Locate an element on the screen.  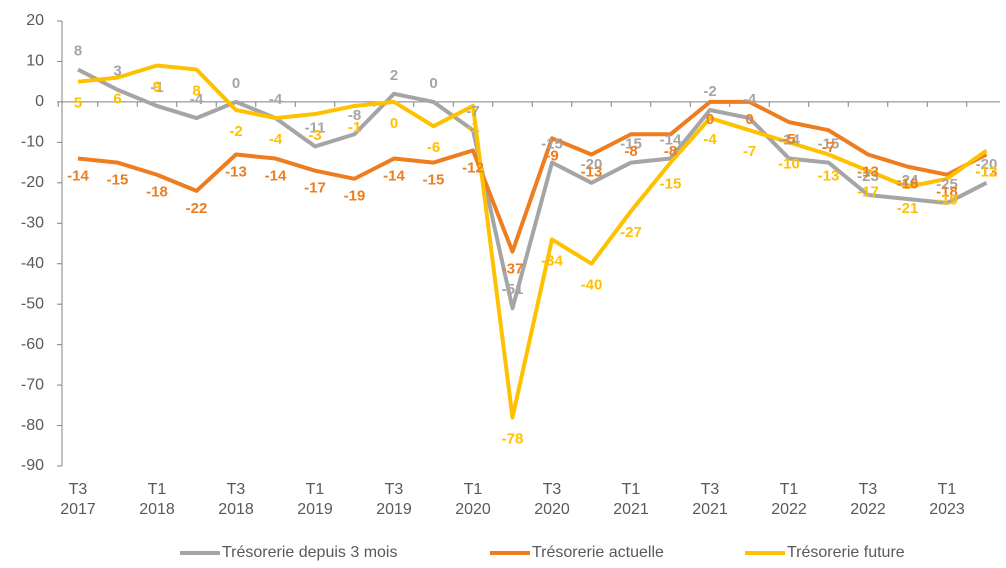
data-label: -21 is located at coordinates (908, 208).